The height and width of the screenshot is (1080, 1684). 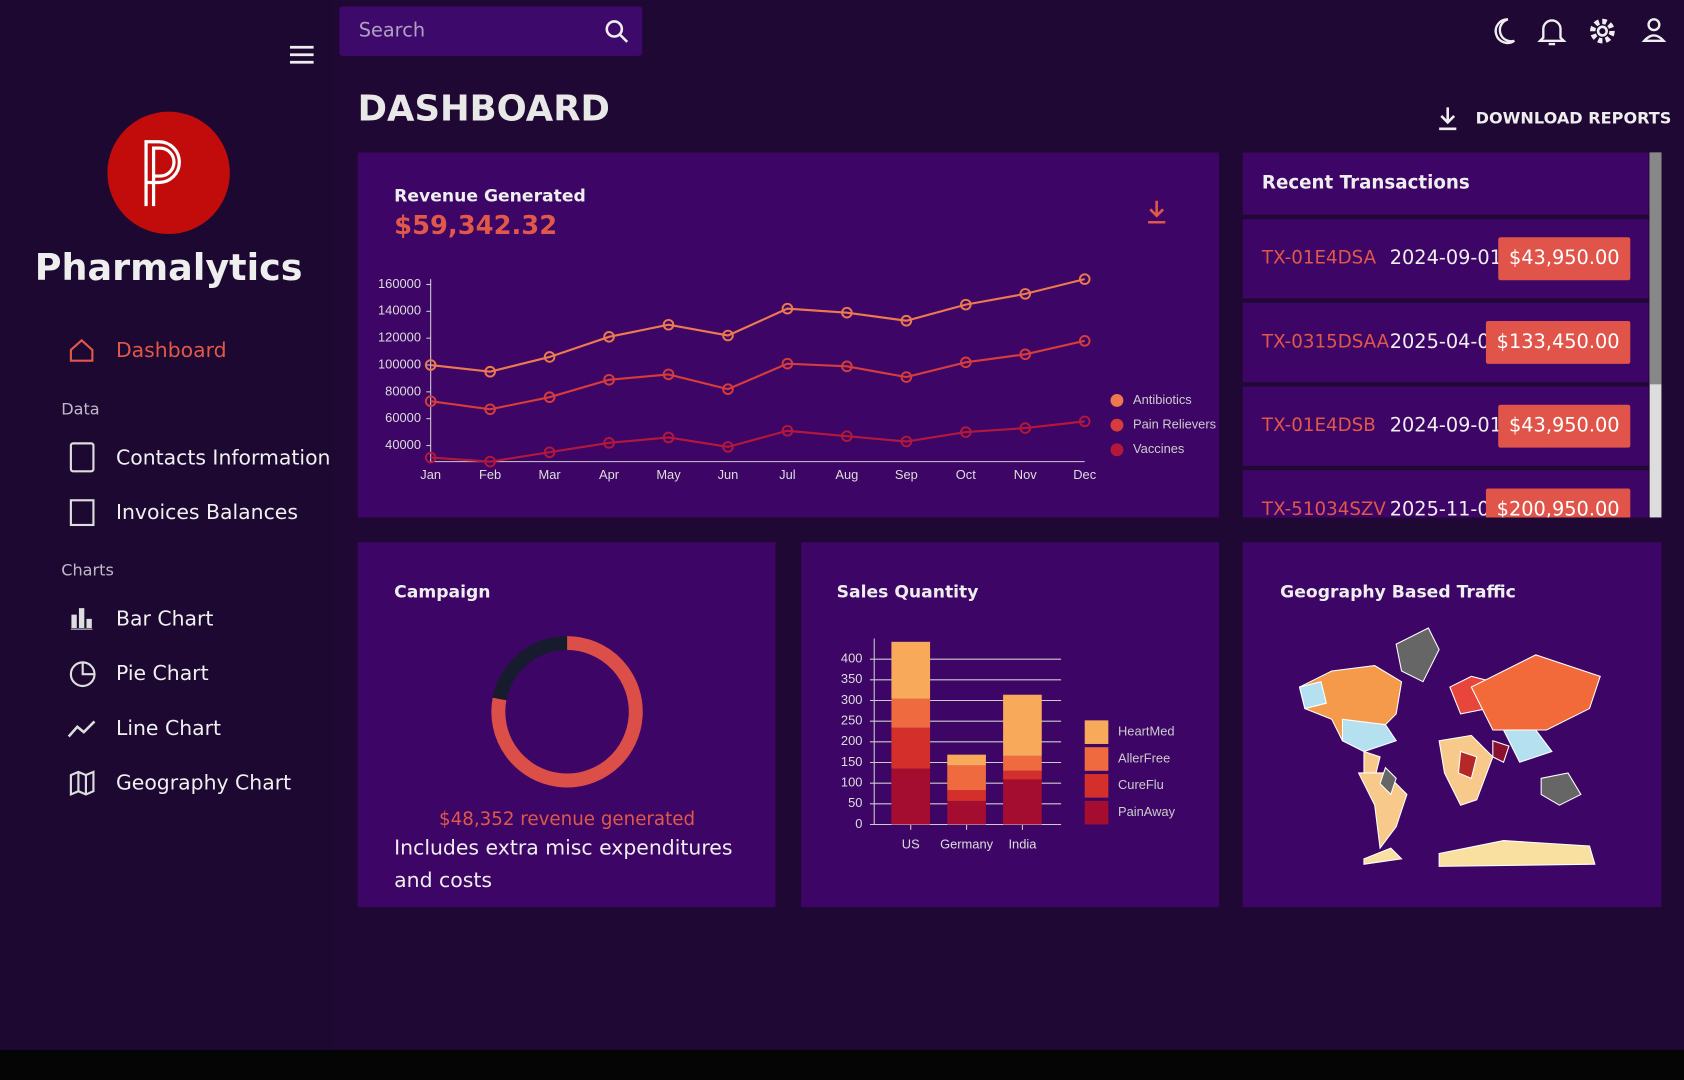 What do you see at coordinates (1602, 31) in the screenshot?
I see `settings-icon` at bounding box center [1602, 31].